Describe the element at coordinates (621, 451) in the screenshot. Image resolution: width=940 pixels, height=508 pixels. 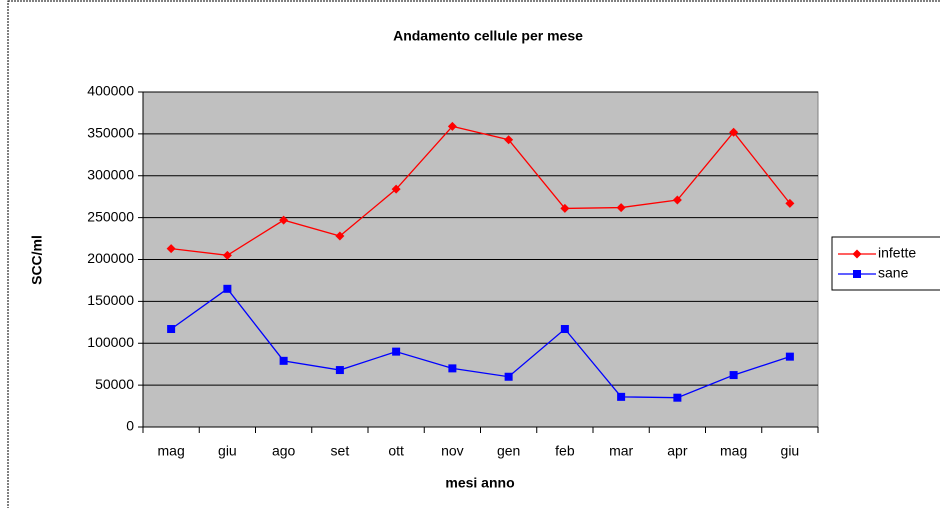
I see `x-tick-label: mar` at that location.